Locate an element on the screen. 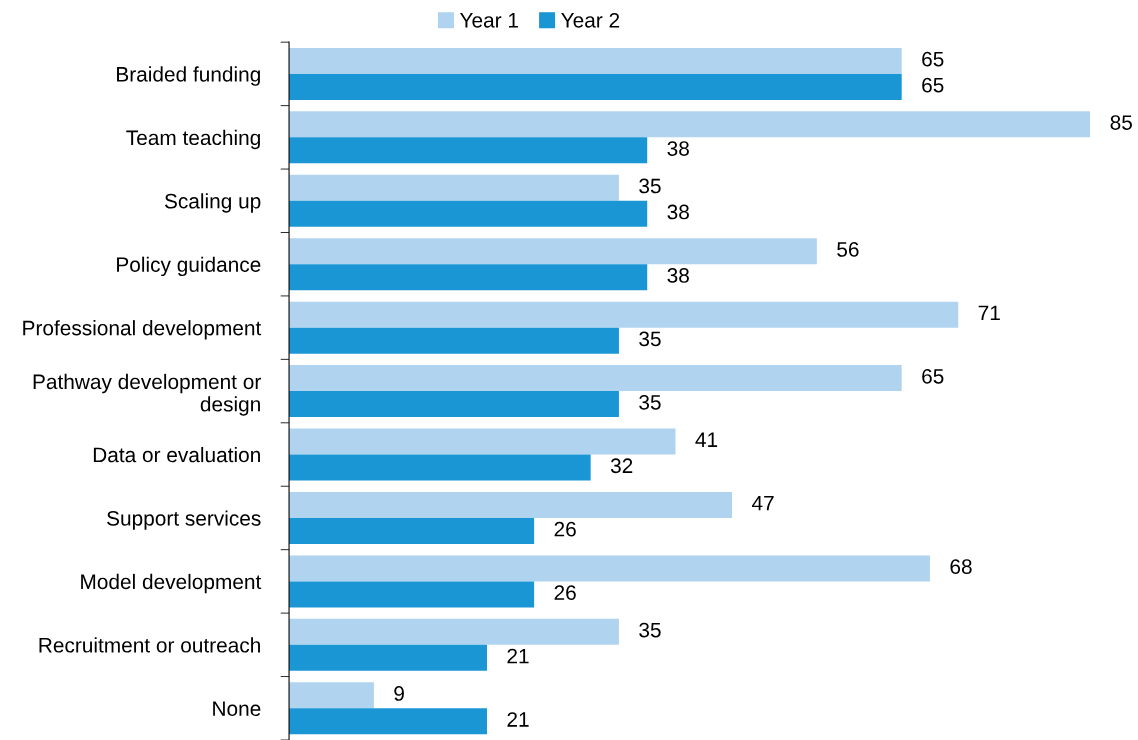 The width and height of the screenshot is (1138, 740). y-tick-label: Recruitment or outreach is located at coordinates (149, 645).